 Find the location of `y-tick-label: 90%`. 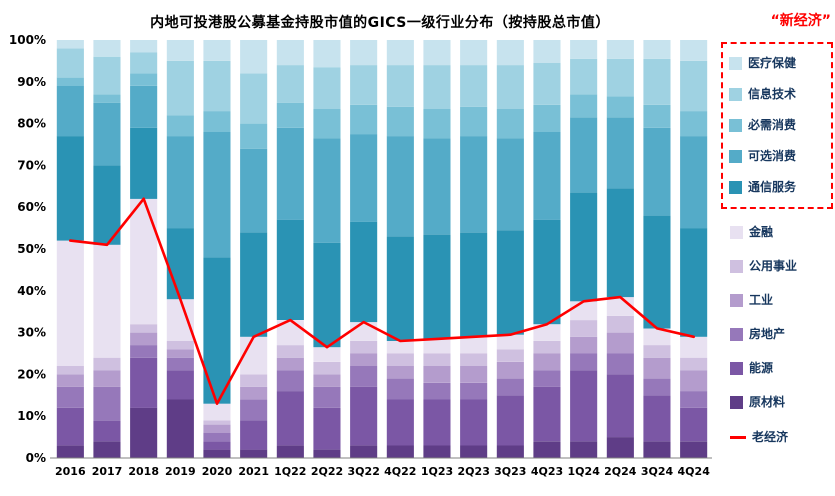

y-tick-label: 90% is located at coordinates (31, 82).